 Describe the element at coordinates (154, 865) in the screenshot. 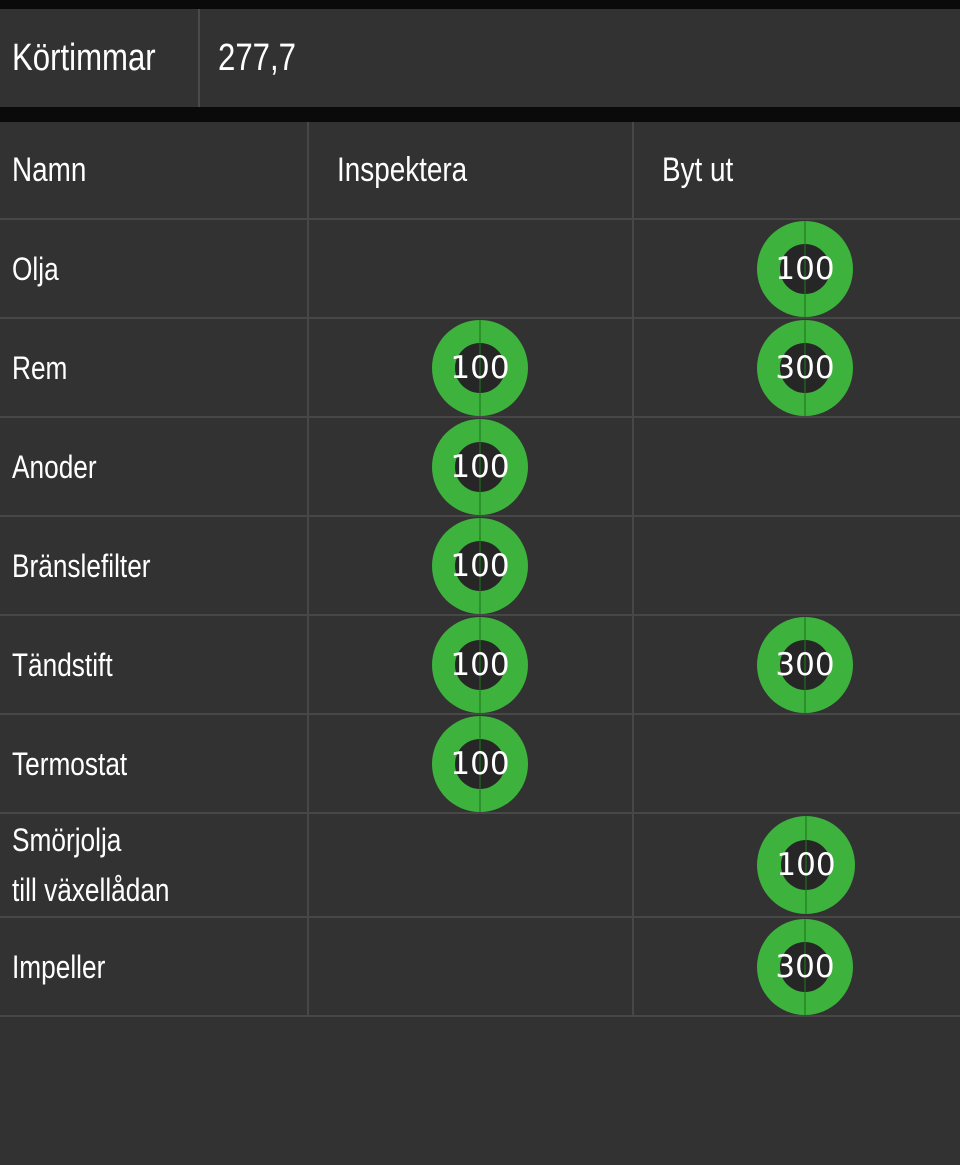

I see `item-name: Smörjolja till växellådan` at that location.